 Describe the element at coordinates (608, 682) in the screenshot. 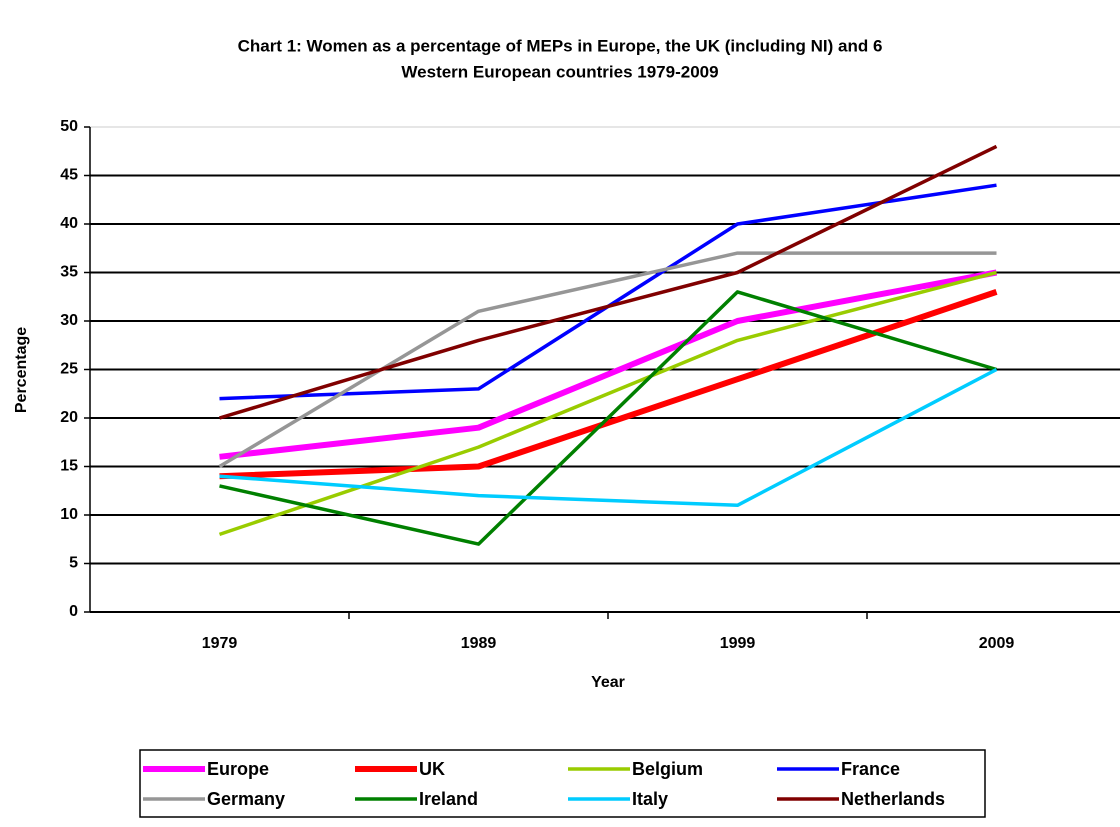

I see `x-axis-label: Year` at that location.